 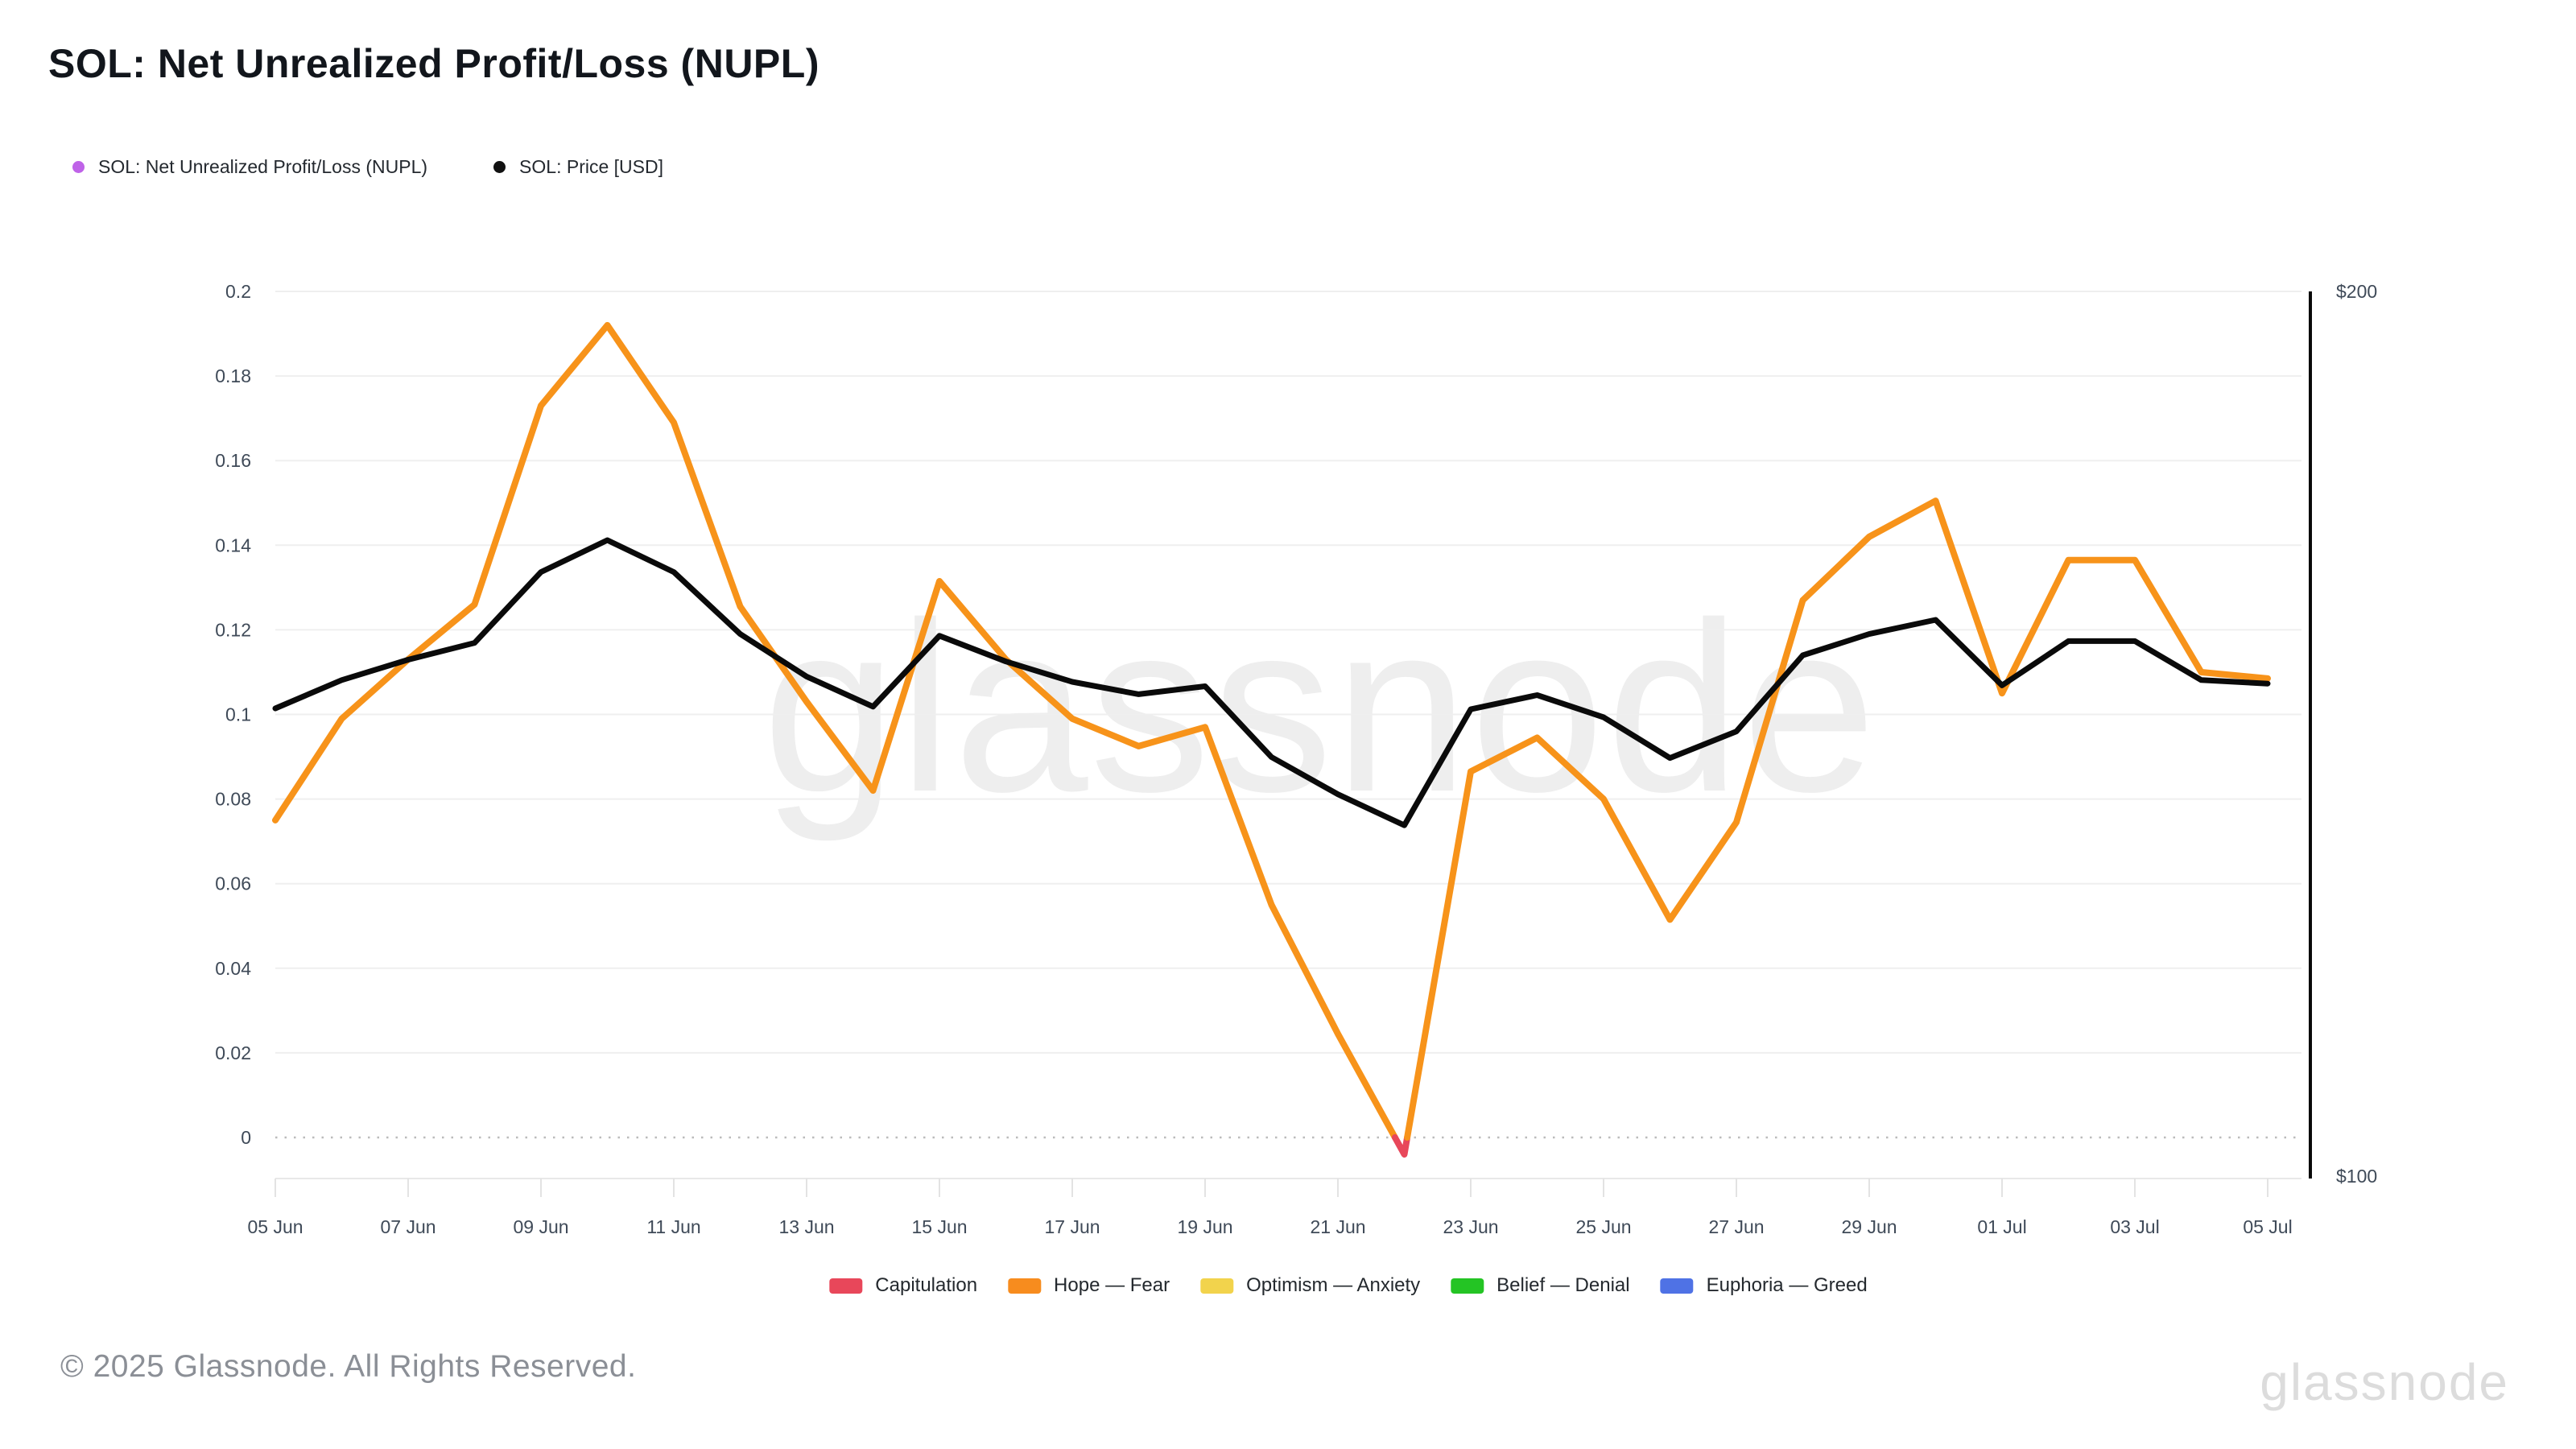 I want to click on page-title: SOL: Net Unrealized Profit/Loss (NUPL), so click(x=433, y=63).